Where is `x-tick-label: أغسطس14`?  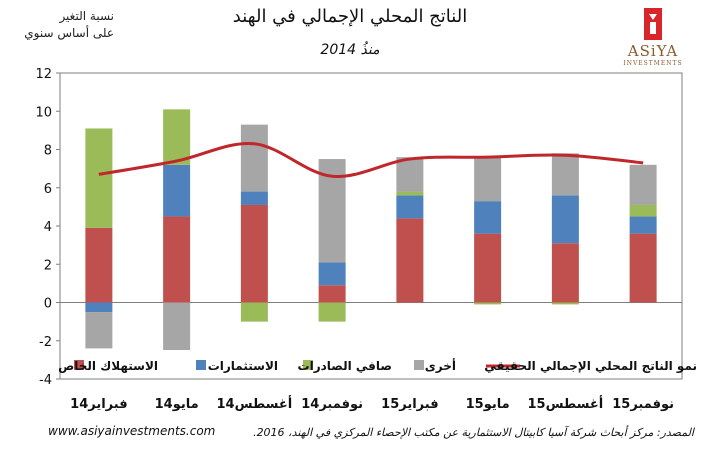
x-tick-label: أغسطس14 is located at coordinates (255, 403).